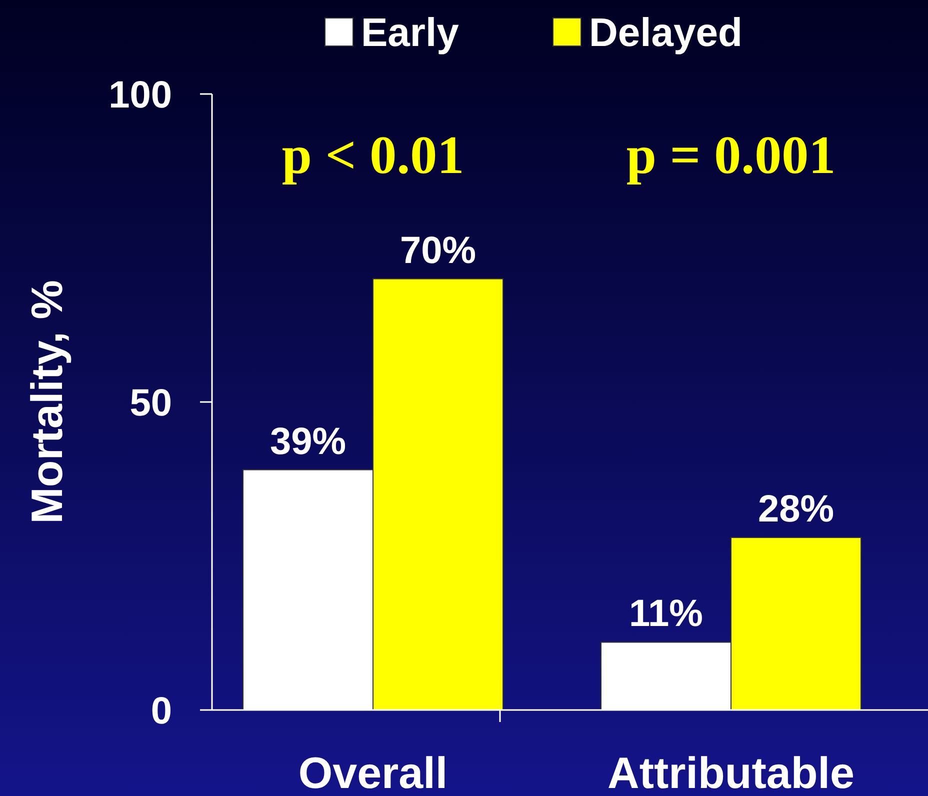 This screenshot has height=796, width=928. Describe the element at coordinates (666, 614) in the screenshot. I see `data-label: 11%` at that location.